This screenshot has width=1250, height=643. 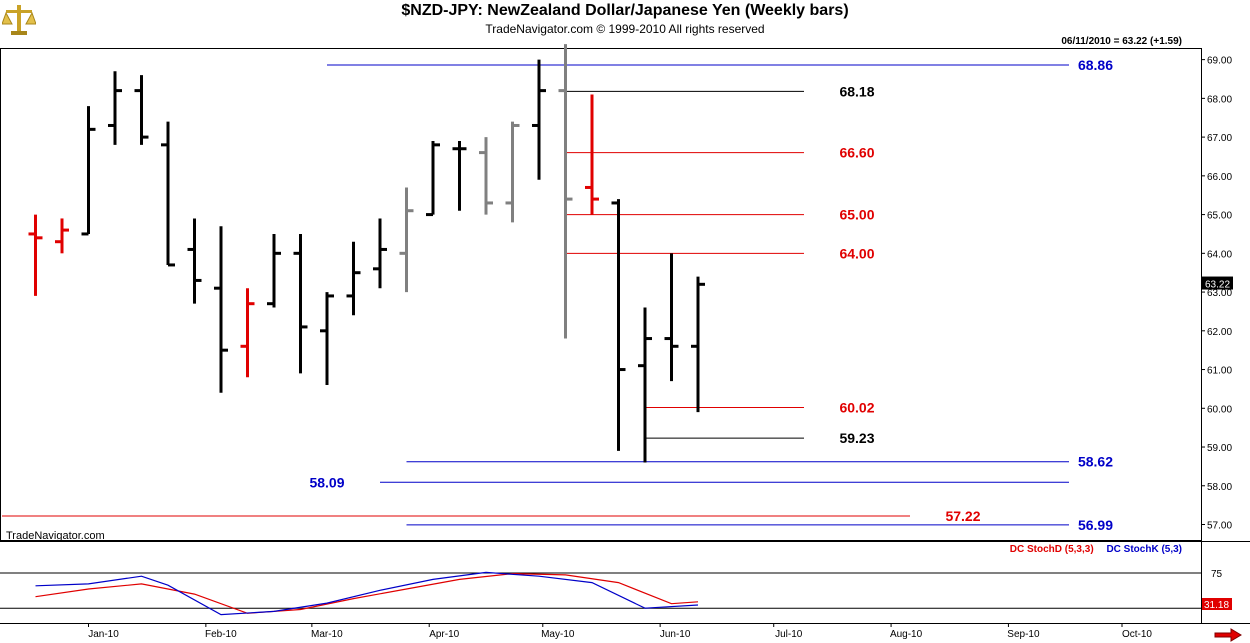 What do you see at coordinates (856, 438) in the screenshot?
I see `level-label: 59.23` at bounding box center [856, 438].